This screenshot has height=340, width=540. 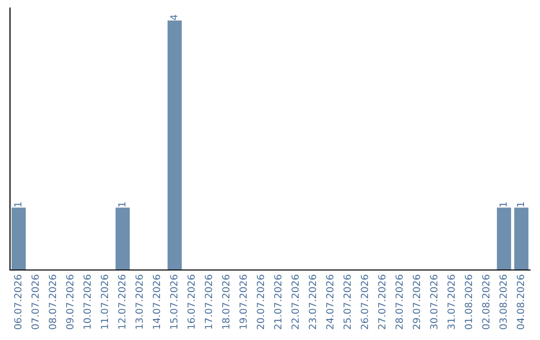 What do you see at coordinates (208, 301) in the screenshot?
I see `x-tick-label: 17.07.2026` at bounding box center [208, 301].